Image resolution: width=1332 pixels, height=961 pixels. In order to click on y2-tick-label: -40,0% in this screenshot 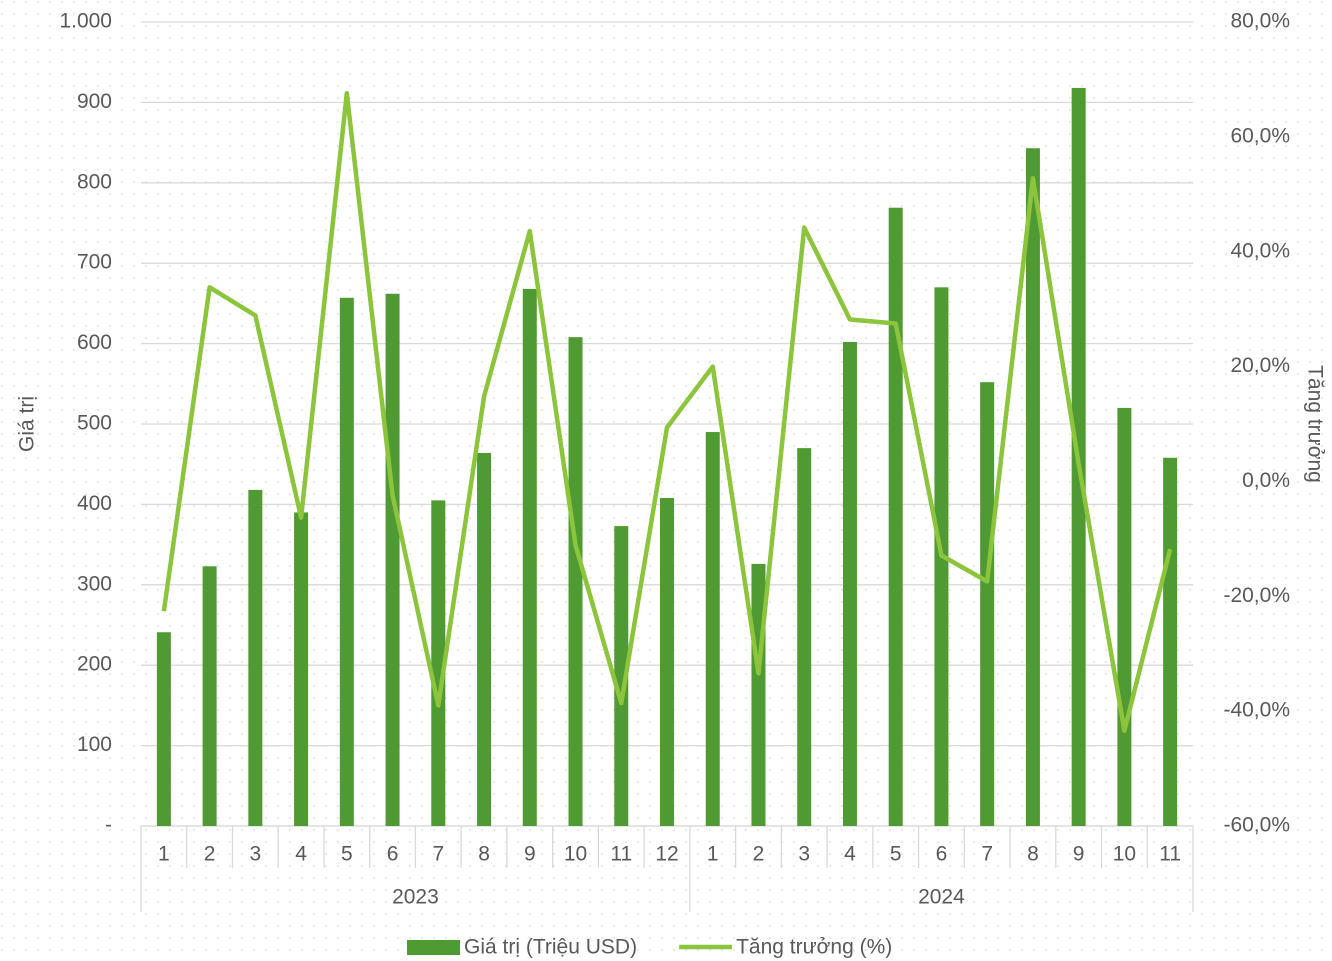, I will do `click(1256, 710)`.